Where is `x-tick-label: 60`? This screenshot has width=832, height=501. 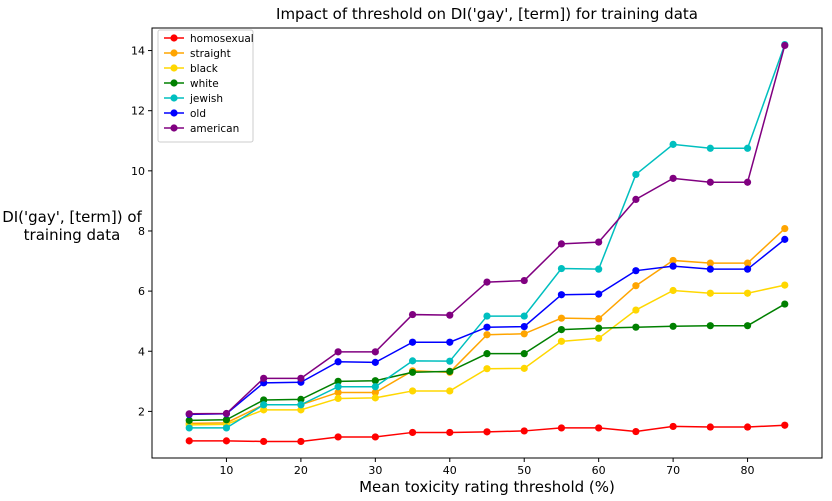
x-tick-label: 60 is located at coordinates (599, 470).